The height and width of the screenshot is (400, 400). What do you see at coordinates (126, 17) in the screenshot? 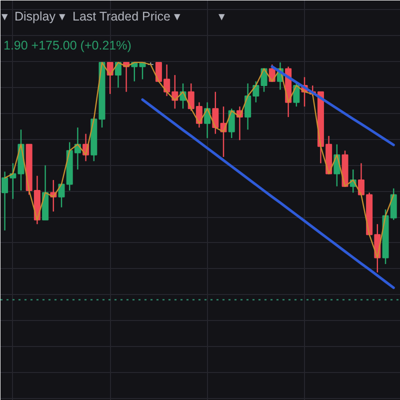
I see `text: Last Traded Price ▾` at bounding box center [126, 17].